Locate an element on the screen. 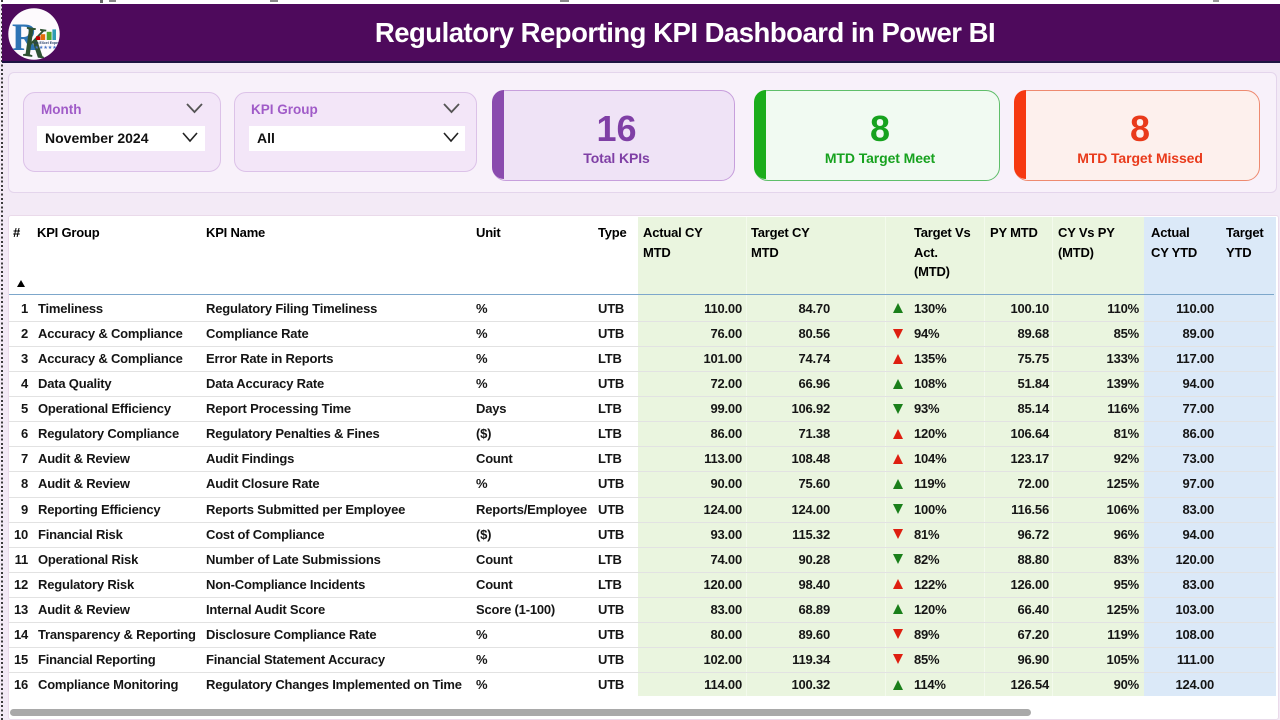  svg-text: An EXcel Expert is located at coordinates (47, 43).